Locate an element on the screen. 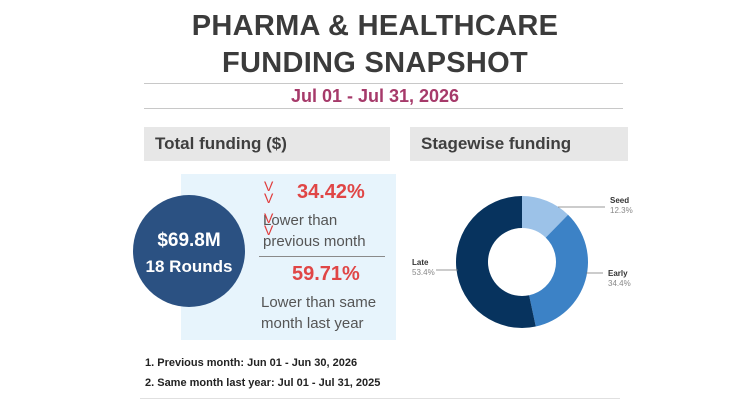 This screenshot has width=750, height=400. last-year-label: Lower than same month last year is located at coordinates (319, 313).